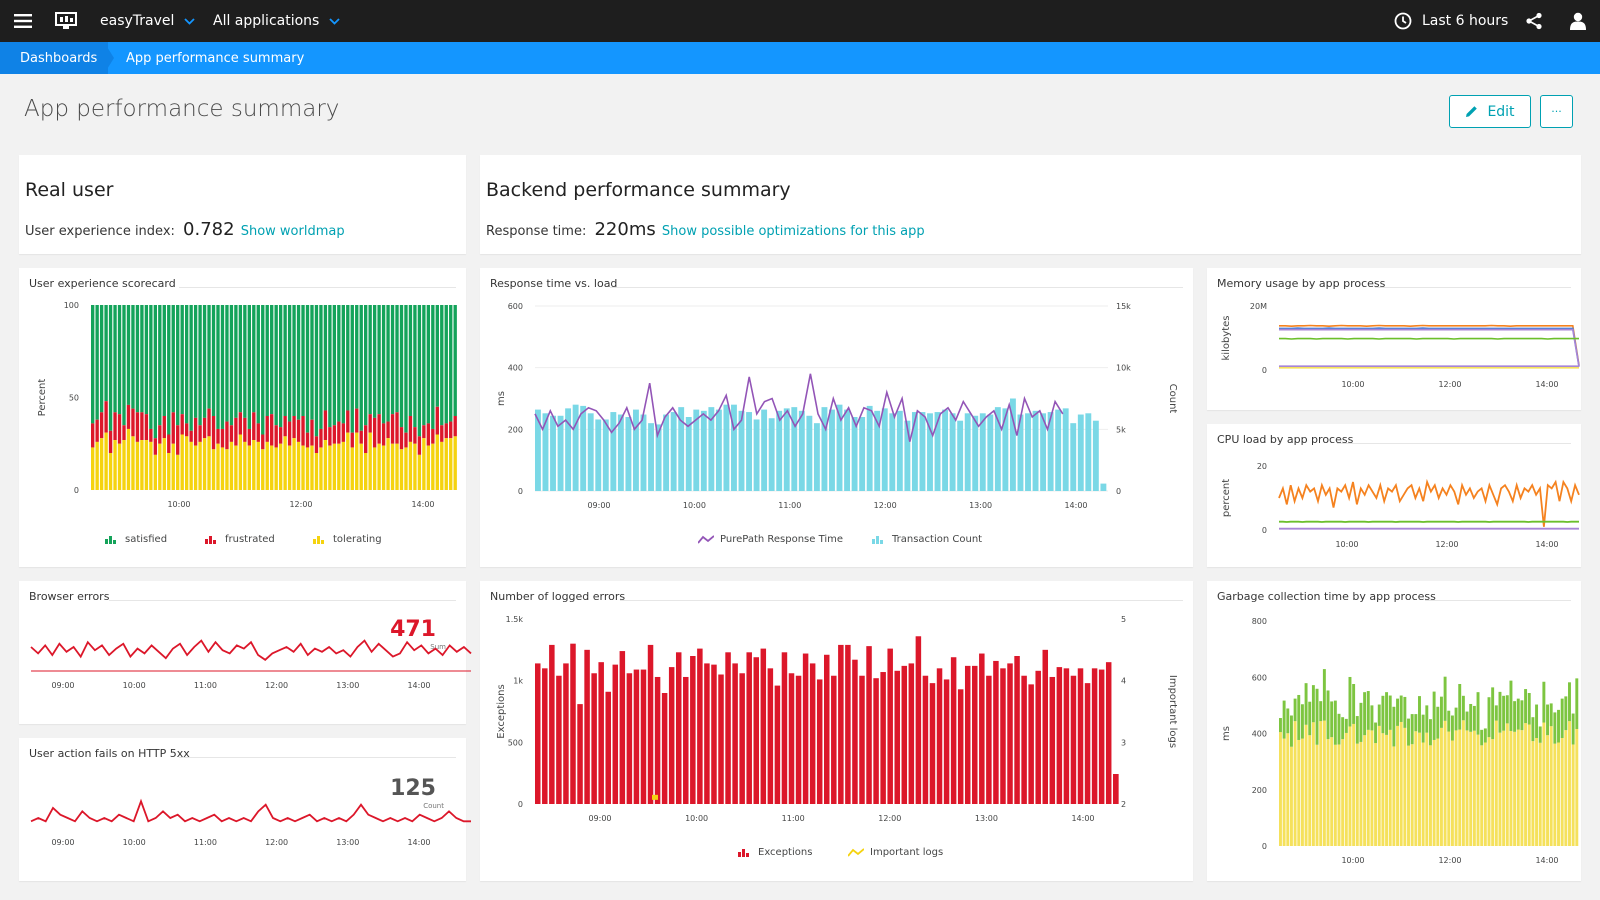 Image resolution: width=1600 pixels, height=900 pixels. I want to click on ux-scorecard-chart: 0 50 100 10:00 12:00 14:00 Percent, so click(247, 405).